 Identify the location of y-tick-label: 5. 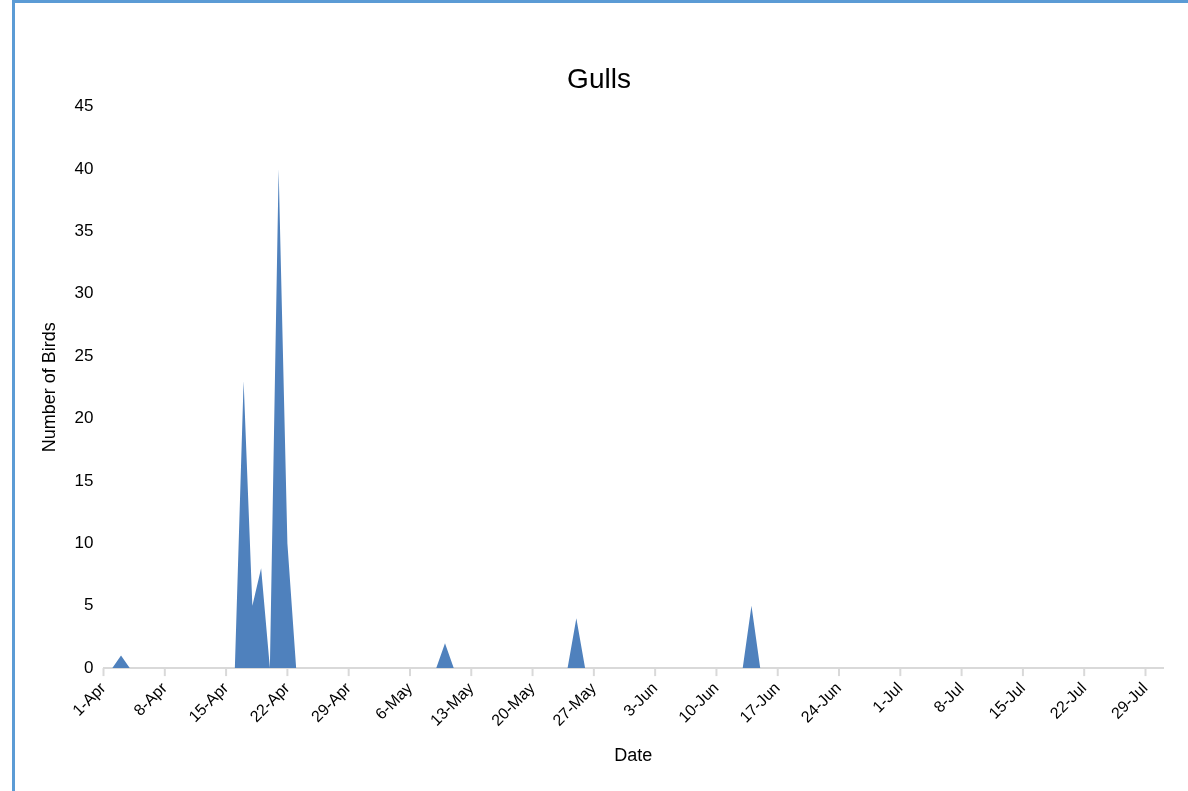
(89, 605).